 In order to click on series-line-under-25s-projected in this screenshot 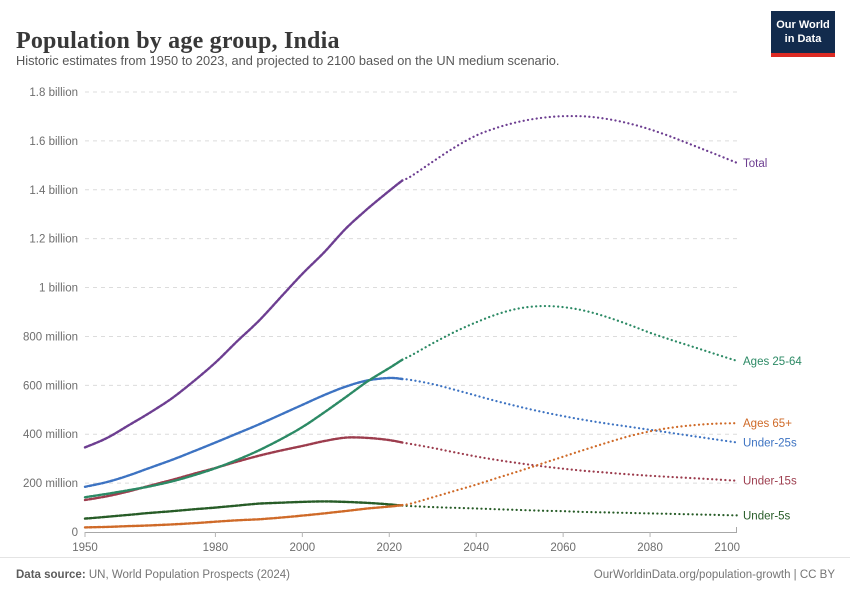, I will do `click(570, 410)`.